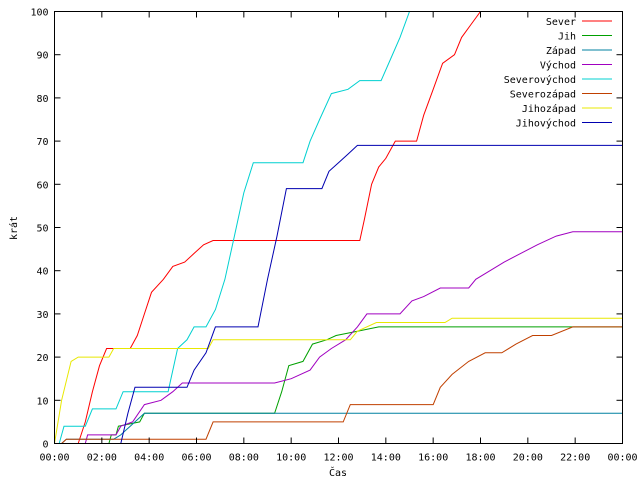 The width and height of the screenshot is (640, 480). I want to click on x-tick-label: 12:00, so click(338, 458).